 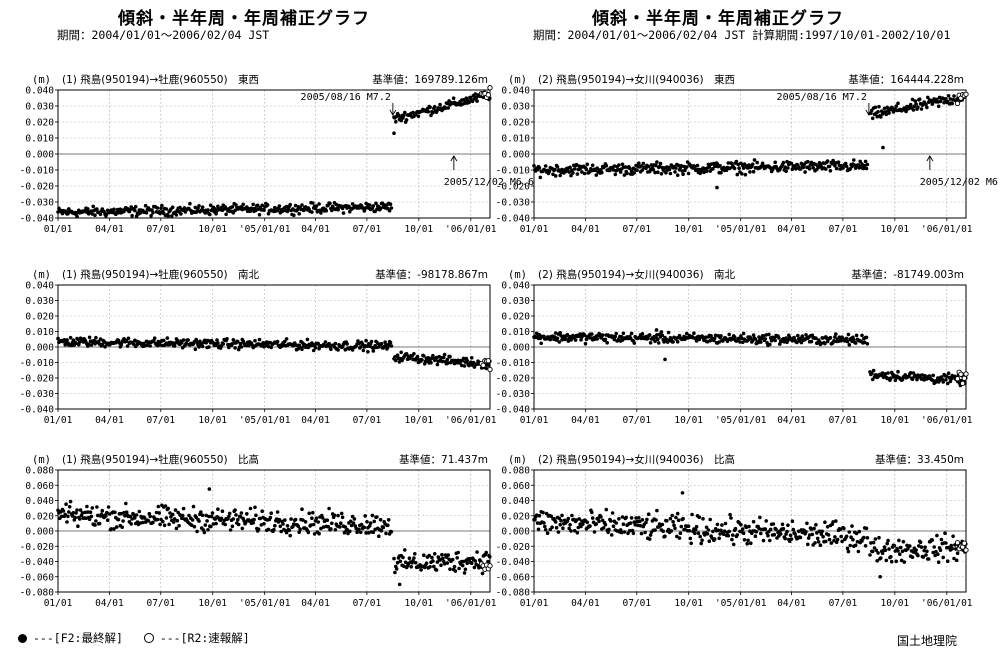 I want to click on y-tick-label: 0.030, so click(x=515, y=301).